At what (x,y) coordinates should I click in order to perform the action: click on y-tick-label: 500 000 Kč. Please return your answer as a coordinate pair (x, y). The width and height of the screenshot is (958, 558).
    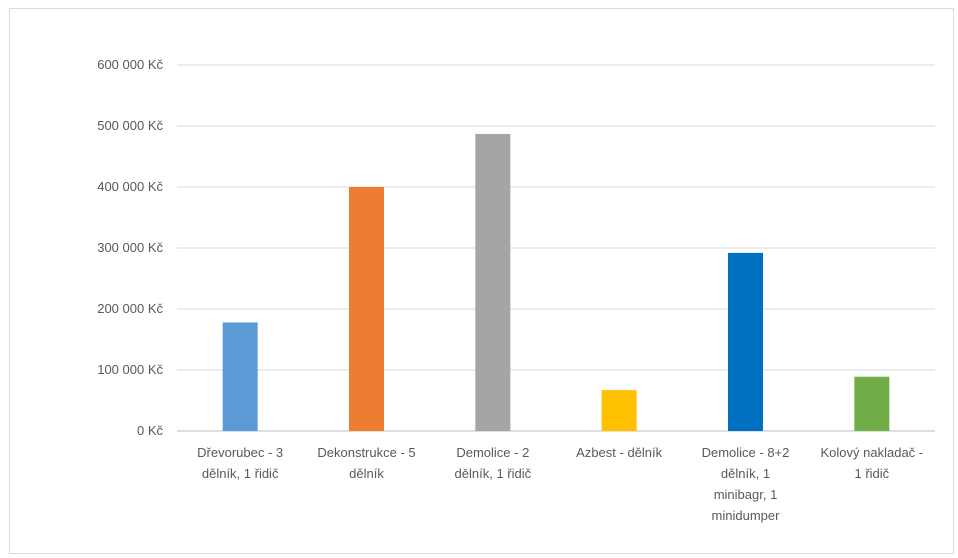
    Looking at the image, I should click on (130, 125).